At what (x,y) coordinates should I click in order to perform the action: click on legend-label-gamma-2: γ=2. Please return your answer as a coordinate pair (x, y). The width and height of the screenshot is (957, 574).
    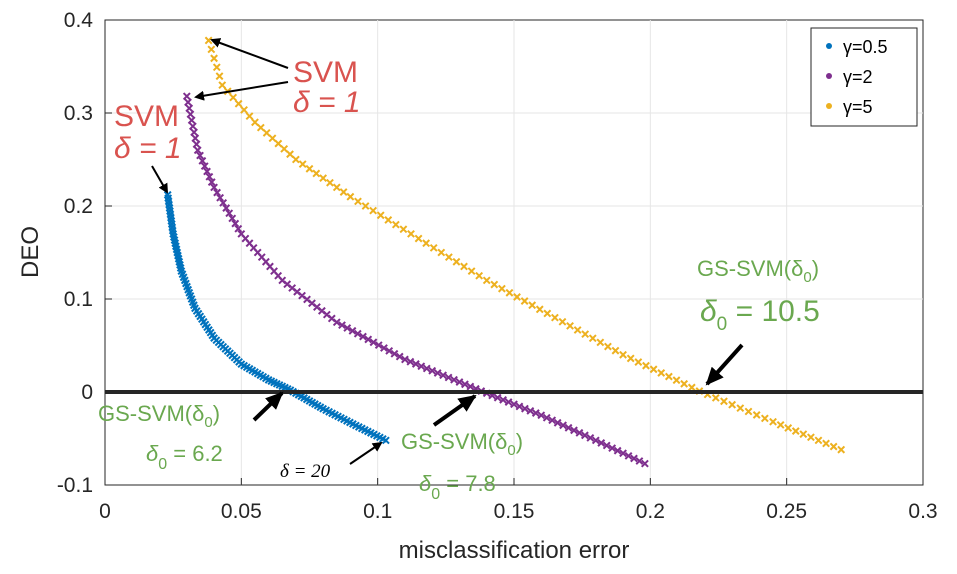
    Looking at the image, I should click on (858, 77).